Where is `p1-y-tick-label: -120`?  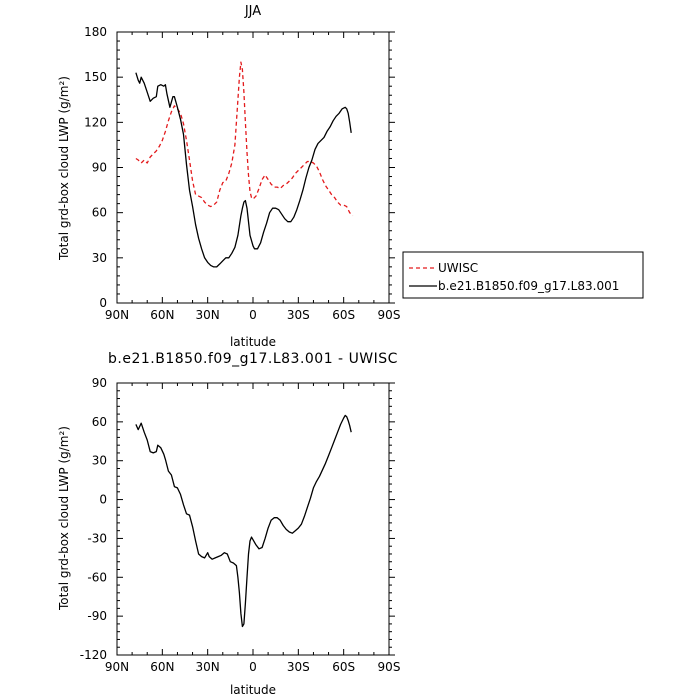
p1-y-tick-label: -120 is located at coordinates (93, 655).